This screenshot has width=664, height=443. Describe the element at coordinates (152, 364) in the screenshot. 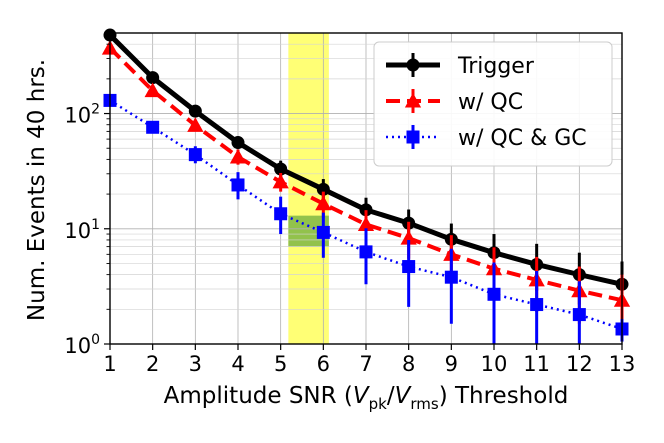

I see `x-tick-label: 2` at that location.